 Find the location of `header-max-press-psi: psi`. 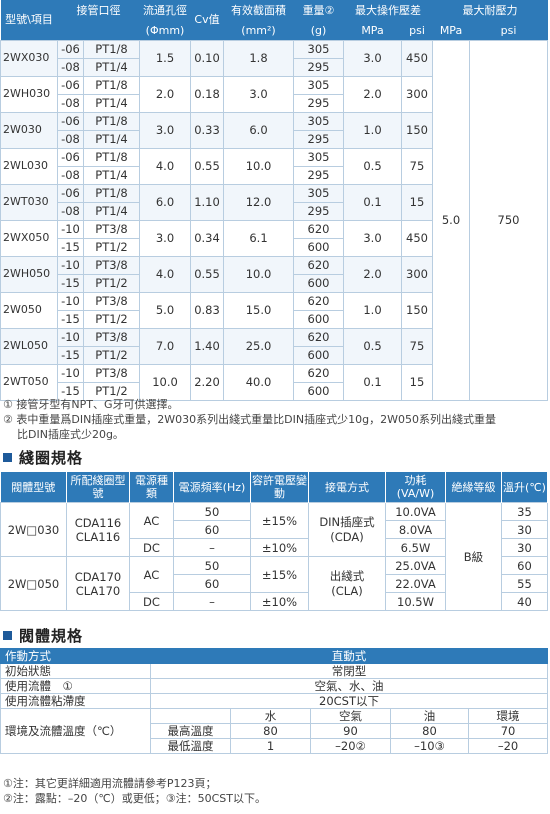

header-max-press-psi: psi is located at coordinates (508, 31).